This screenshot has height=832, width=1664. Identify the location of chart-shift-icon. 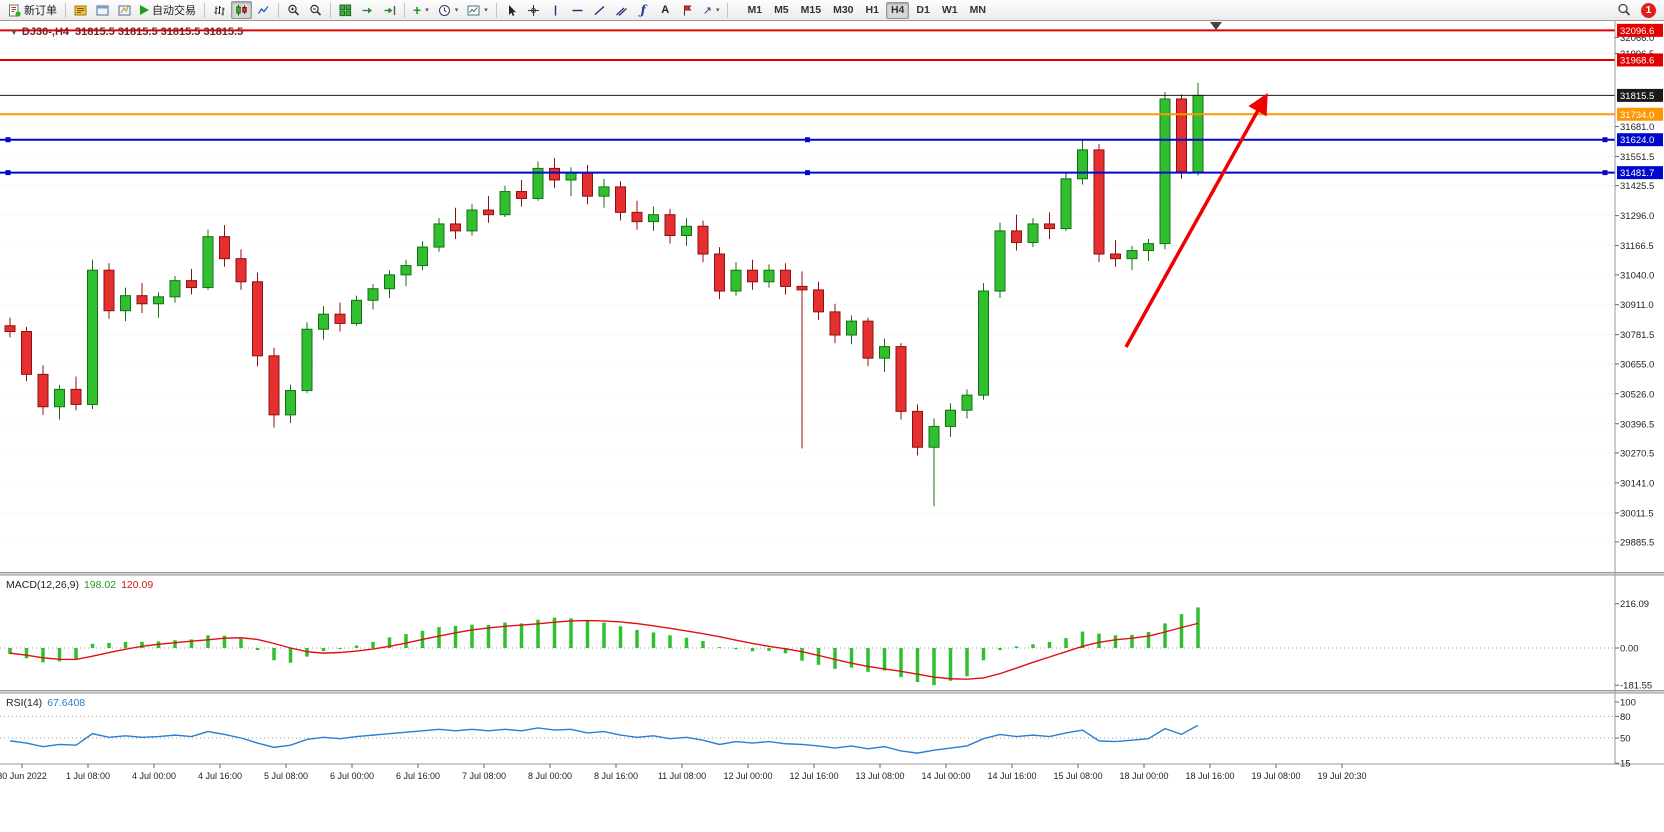
(390, 10).